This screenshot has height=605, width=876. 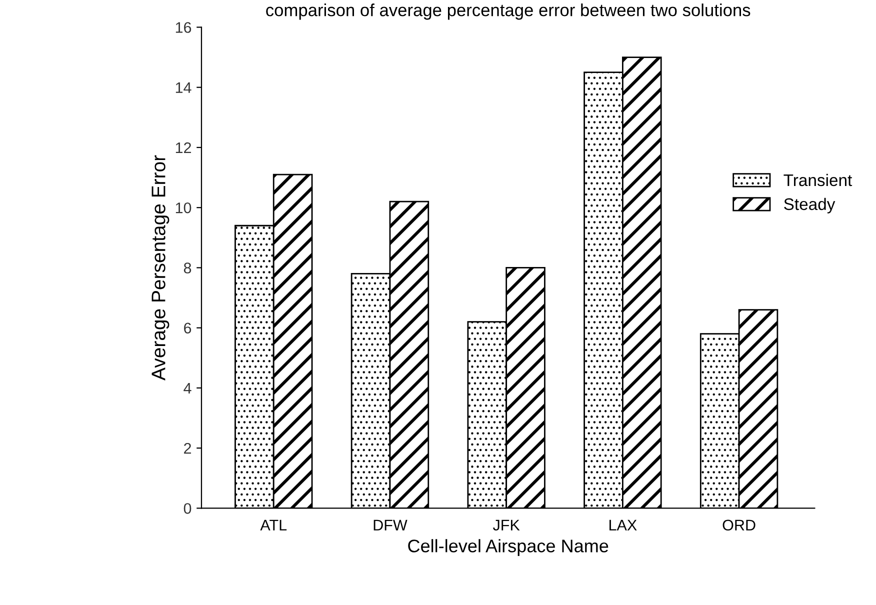 I want to click on chart-title: comparison of average percentage error between two solutions, so click(x=508, y=12).